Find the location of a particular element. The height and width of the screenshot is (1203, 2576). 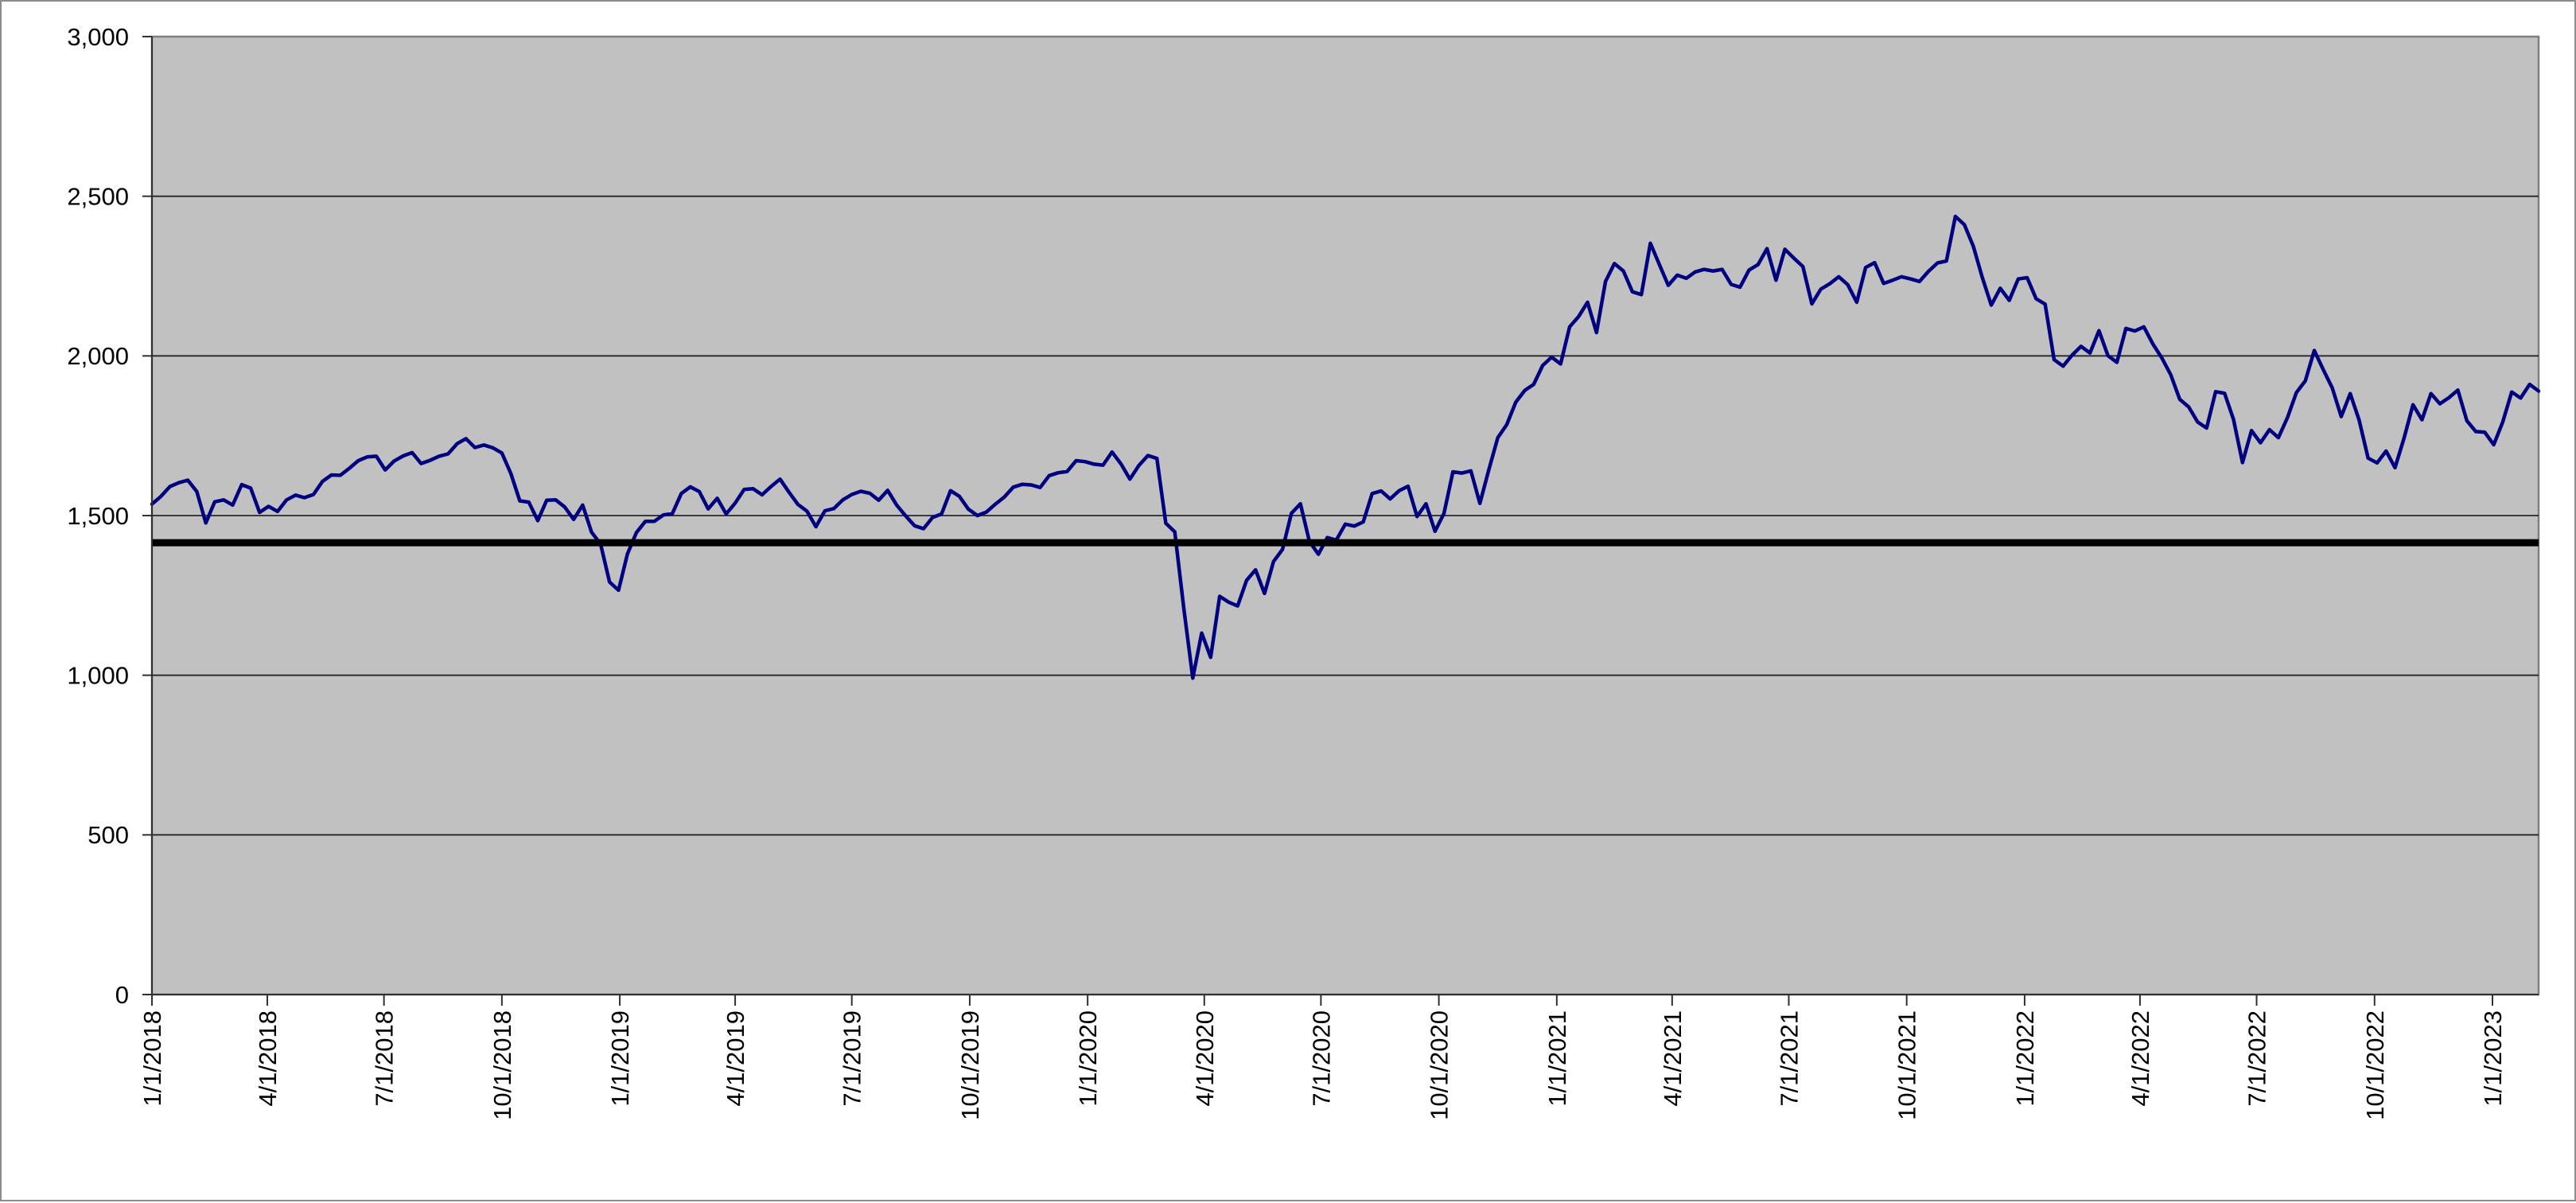

y-axis-ticks is located at coordinates (147, 515).